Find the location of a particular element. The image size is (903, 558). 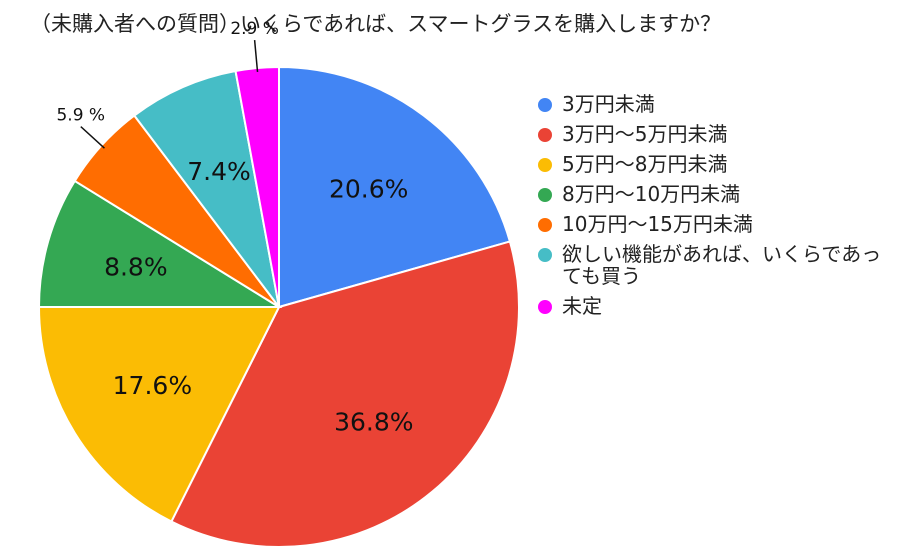

legend-item-1: 3万円〜5万円未満 is located at coordinates (718, 134).